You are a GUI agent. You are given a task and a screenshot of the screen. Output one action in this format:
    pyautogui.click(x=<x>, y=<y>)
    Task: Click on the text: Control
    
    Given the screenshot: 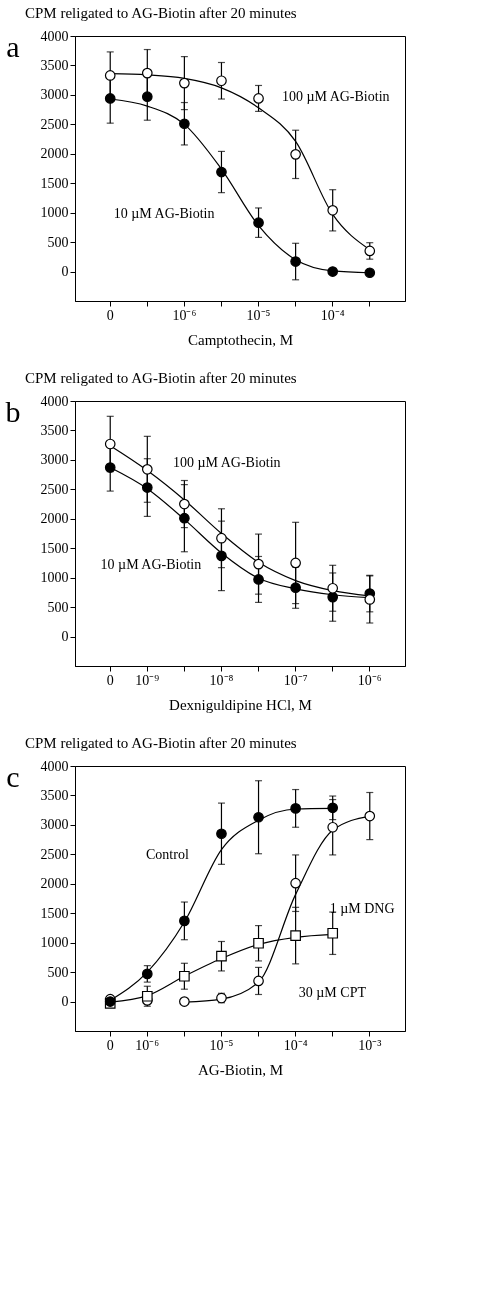 What is the action you would take?
    pyautogui.click(x=167, y=854)
    